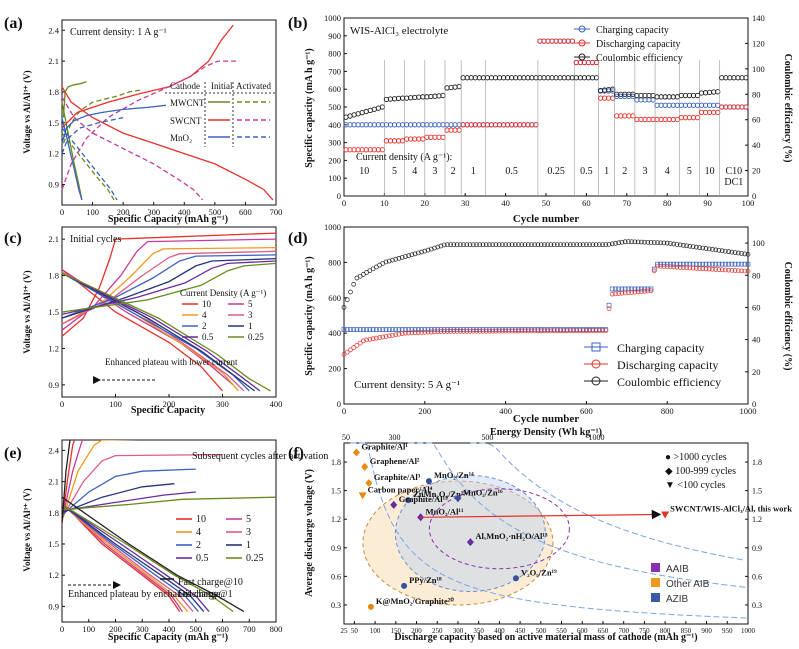 This screenshot has height=649, width=799. What do you see at coordinates (758, 69) in the screenshot?
I see `y2-tick-label: 100` at bounding box center [758, 69].